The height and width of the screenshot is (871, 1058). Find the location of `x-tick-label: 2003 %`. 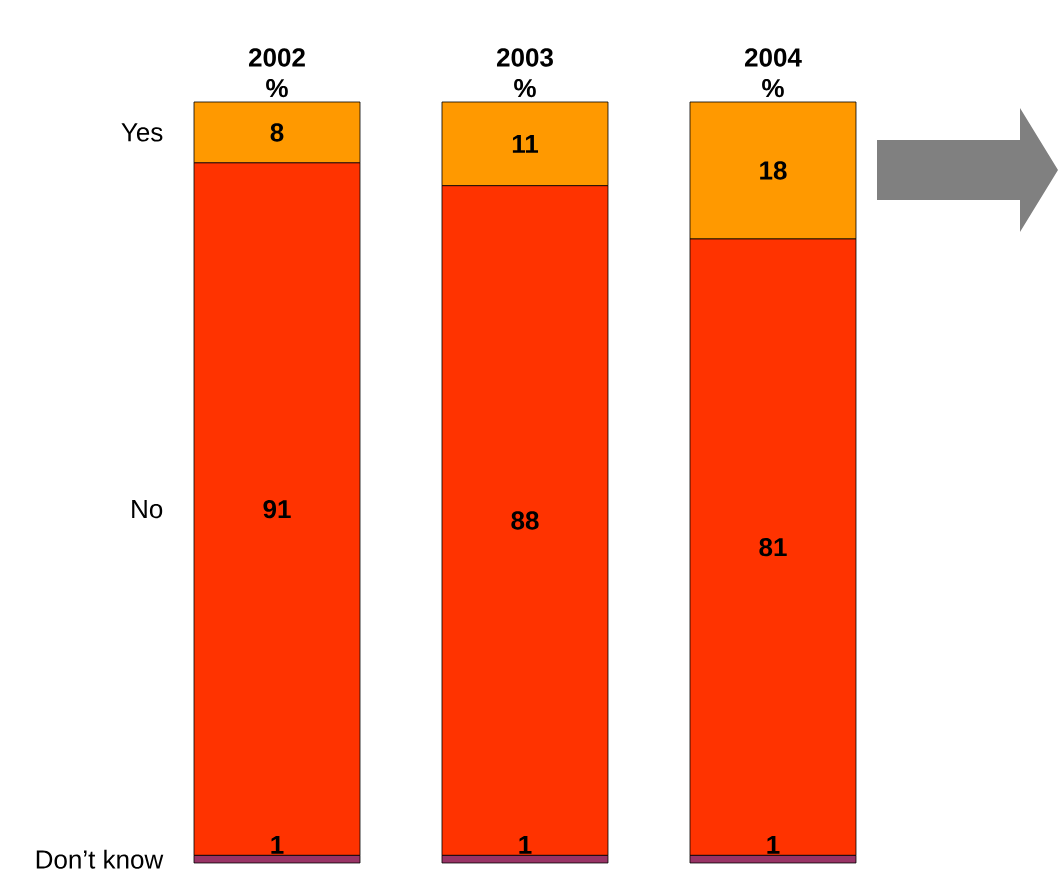

x-tick-label: 2003 % is located at coordinates (524, 73).